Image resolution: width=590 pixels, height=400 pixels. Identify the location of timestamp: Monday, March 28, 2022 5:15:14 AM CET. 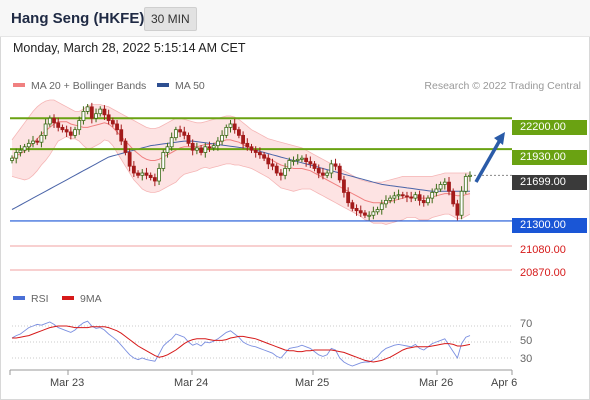
(129, 48).